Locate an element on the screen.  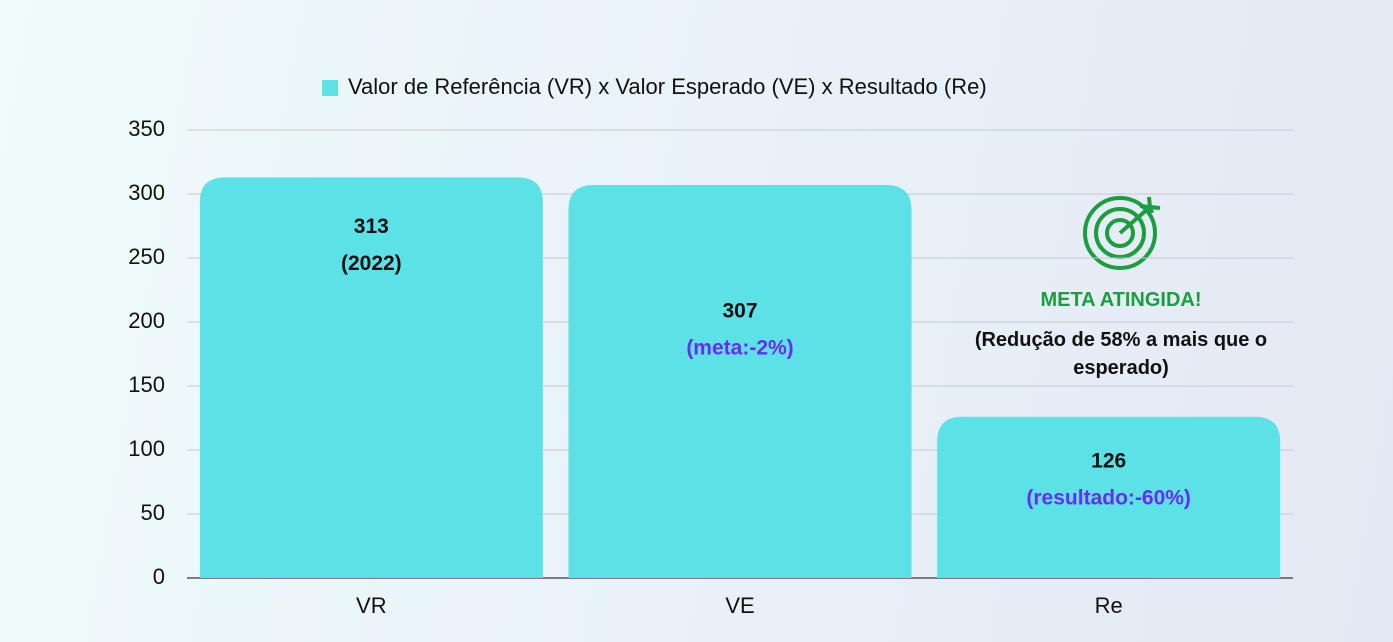
bar is located at coordinates (1109, 497).